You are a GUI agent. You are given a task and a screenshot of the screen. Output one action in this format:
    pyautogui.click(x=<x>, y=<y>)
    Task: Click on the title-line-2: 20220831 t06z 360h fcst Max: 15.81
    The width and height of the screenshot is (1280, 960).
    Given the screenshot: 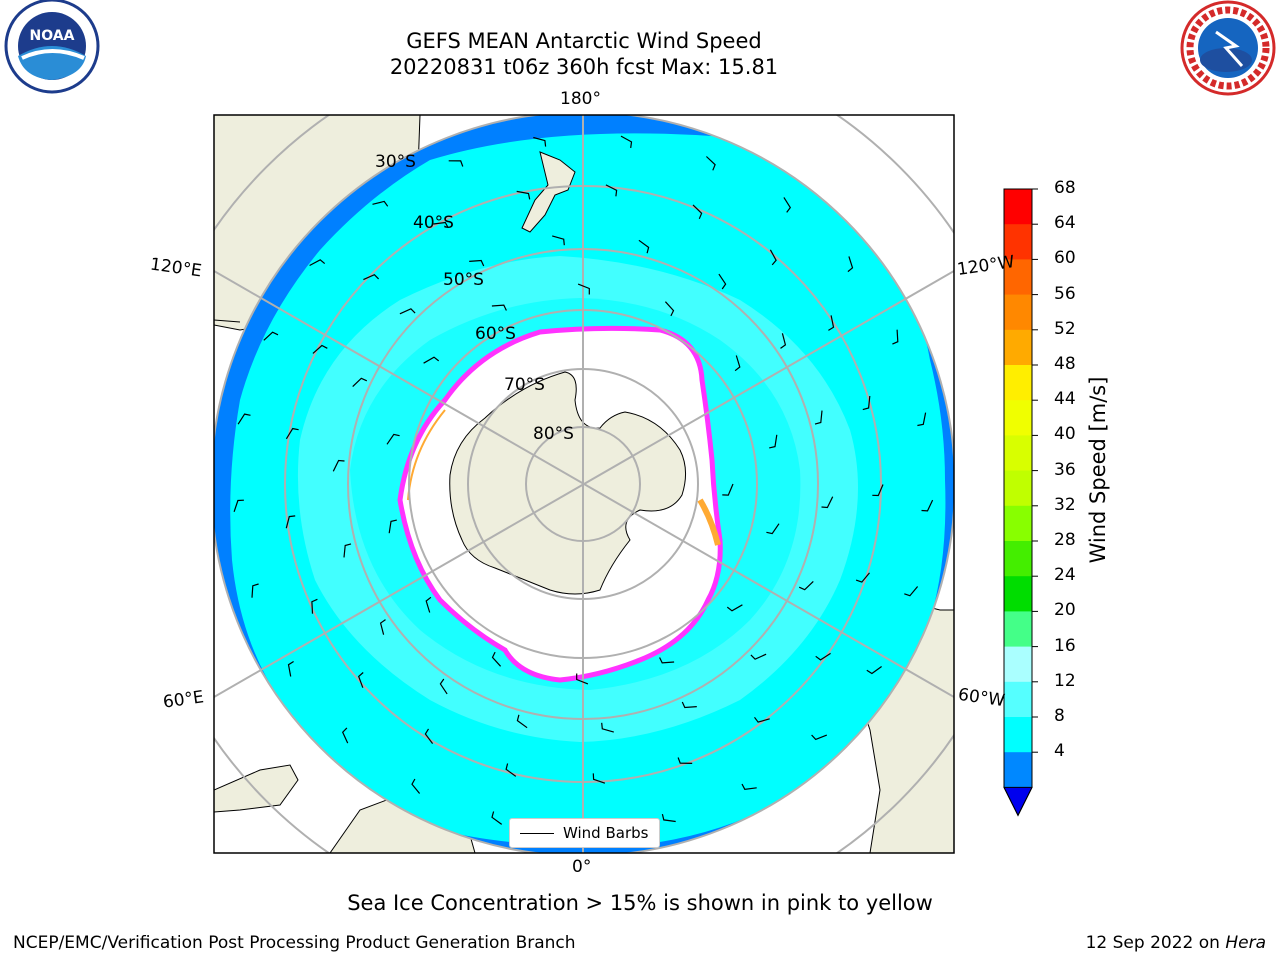 What is the action you would take?
    pyautogui.click(x=584, y=67)
    